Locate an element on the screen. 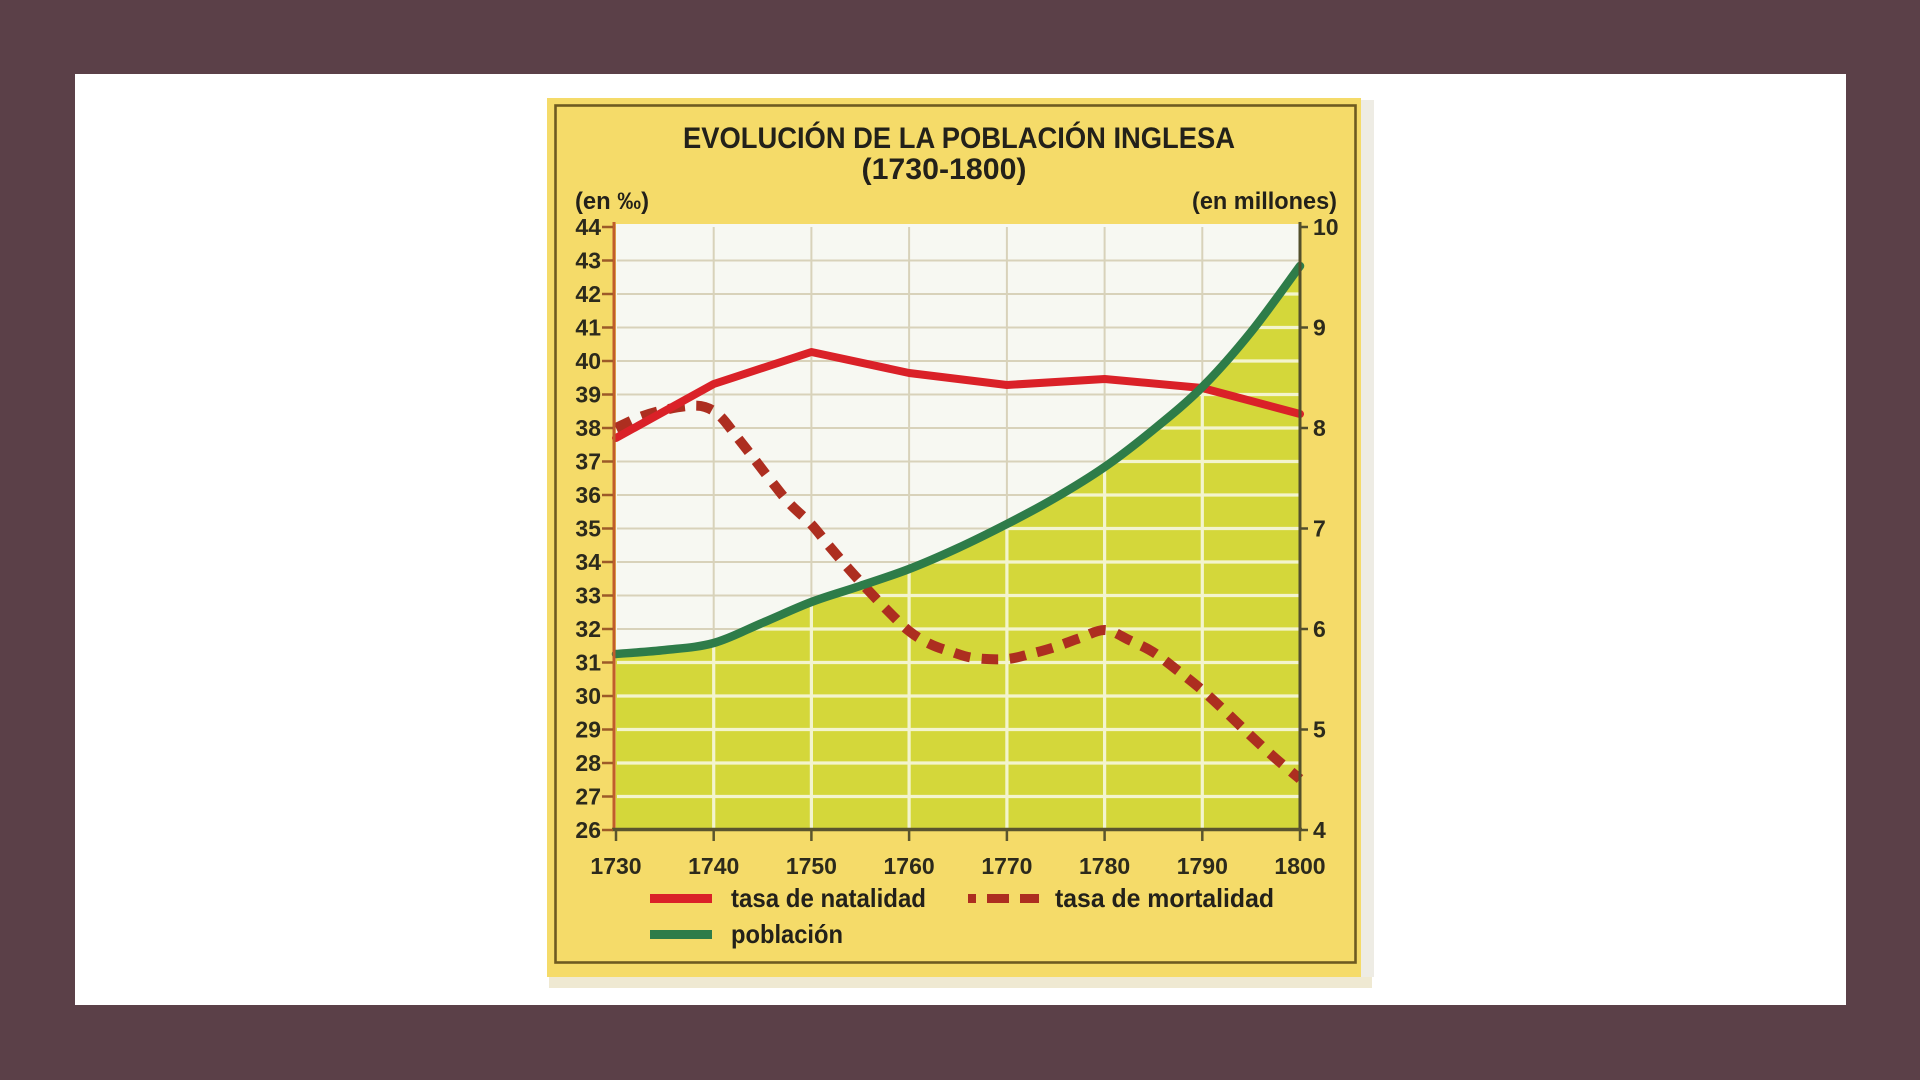  svg-text: (1730-1800) is located at coordinates (944, 169).